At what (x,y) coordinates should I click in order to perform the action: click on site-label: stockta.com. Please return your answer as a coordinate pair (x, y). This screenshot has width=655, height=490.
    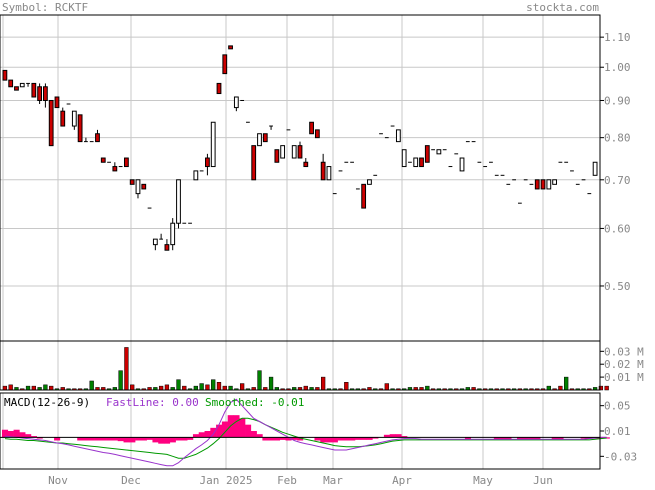
    Looking at the image, I should click on (562, 7).